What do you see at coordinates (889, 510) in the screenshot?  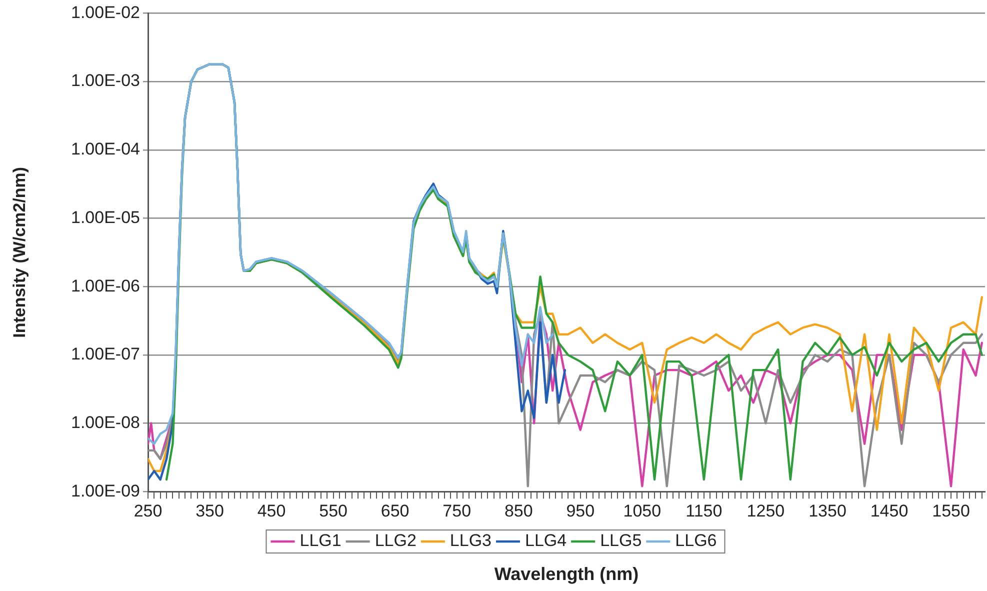 I see `x-tick-label: 1450` at bounding box center [889, 510].